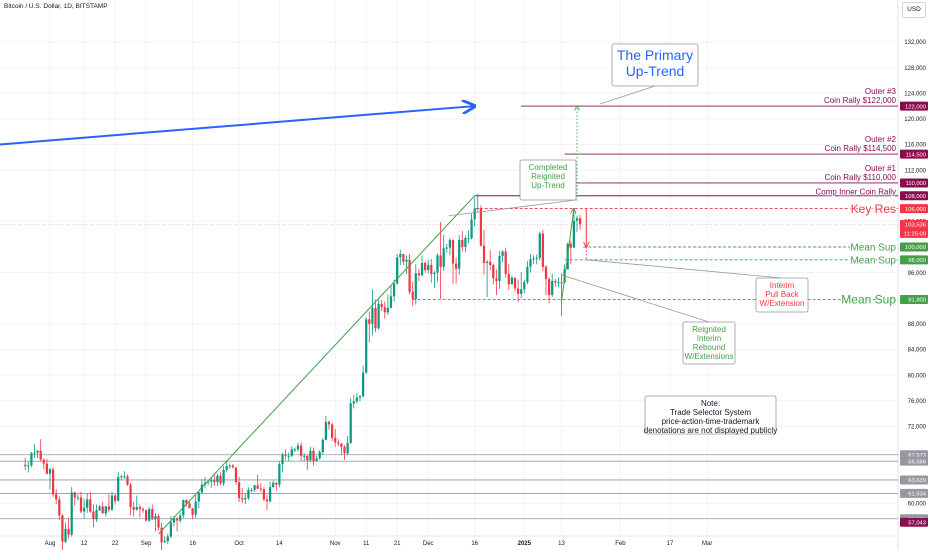 The width and height of the screenshot is (932, 550). What do you see at coordinates (707, 544) in the screenshot?
I see `time-tick-label: Mar` at bounding box center [707, 544].